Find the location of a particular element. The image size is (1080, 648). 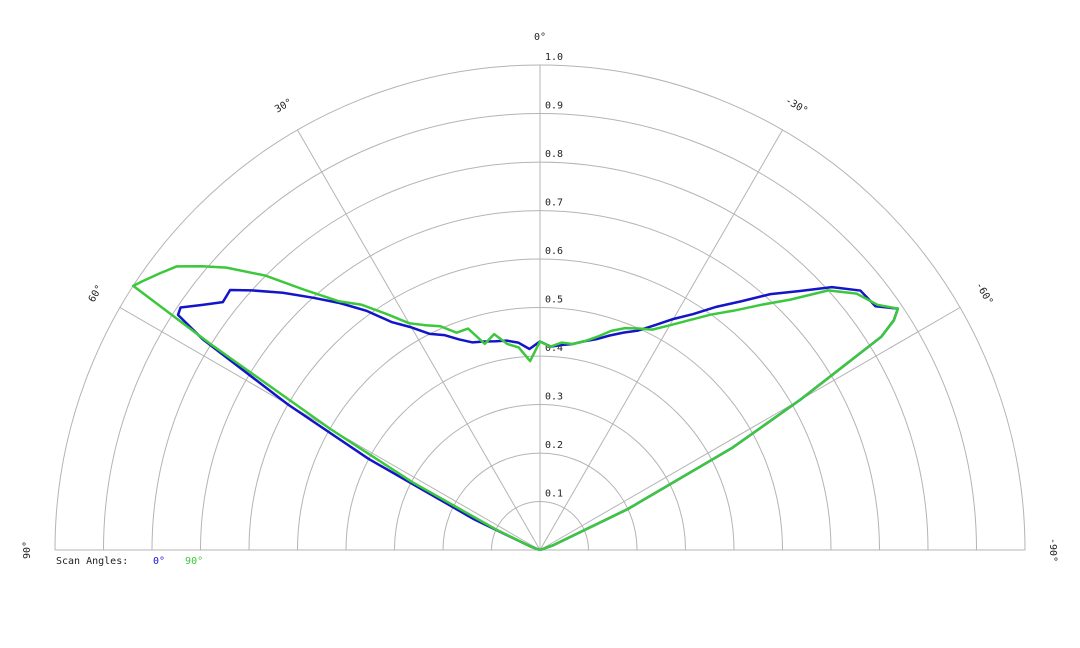

r-tick-label: 1.0 is located at coordinates (554, 57).